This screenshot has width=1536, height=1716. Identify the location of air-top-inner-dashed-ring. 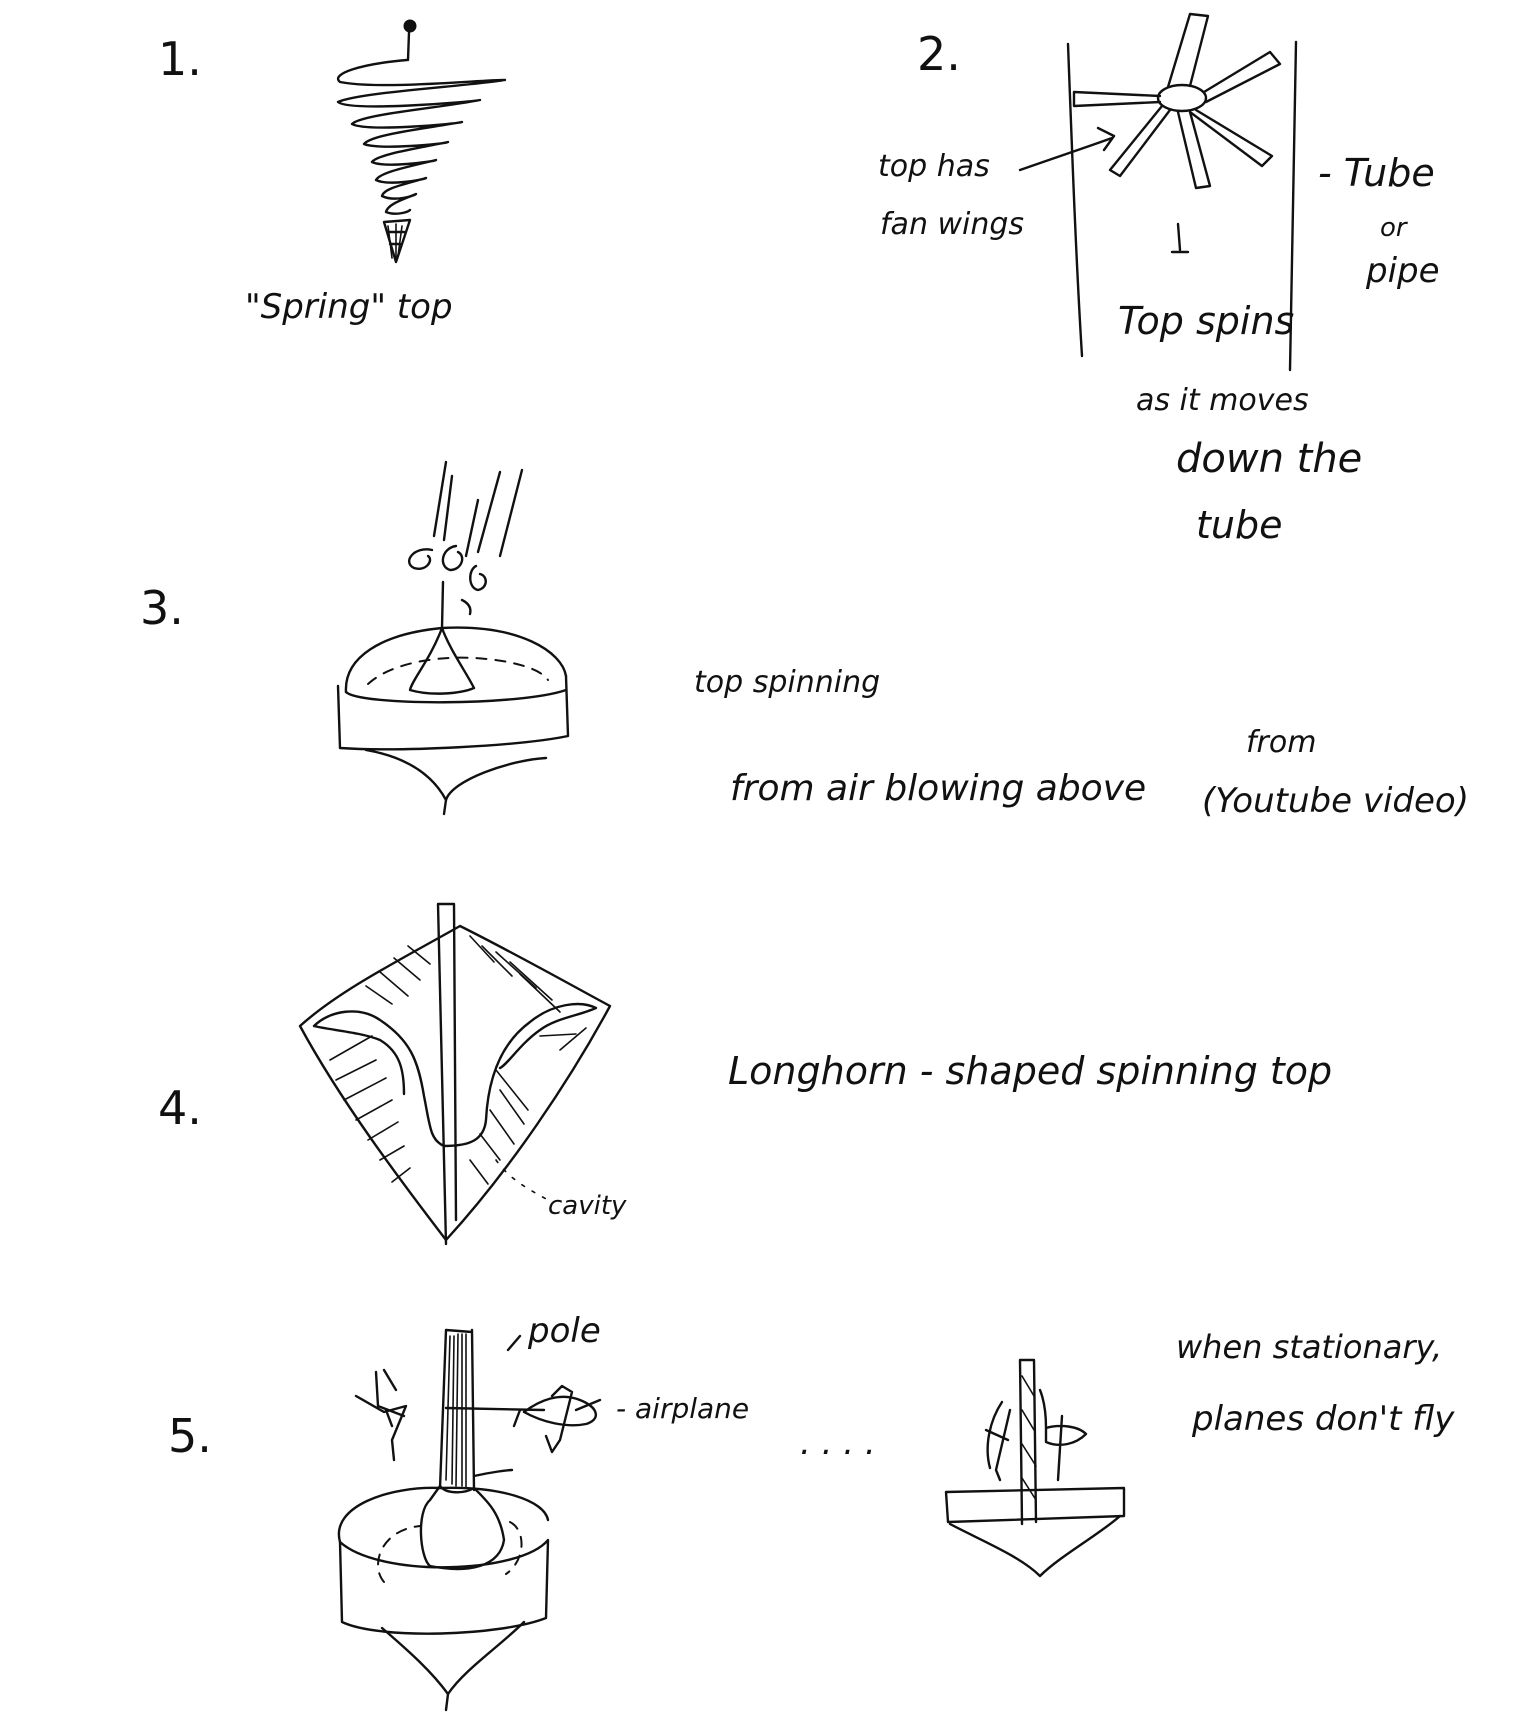
(458, 670).